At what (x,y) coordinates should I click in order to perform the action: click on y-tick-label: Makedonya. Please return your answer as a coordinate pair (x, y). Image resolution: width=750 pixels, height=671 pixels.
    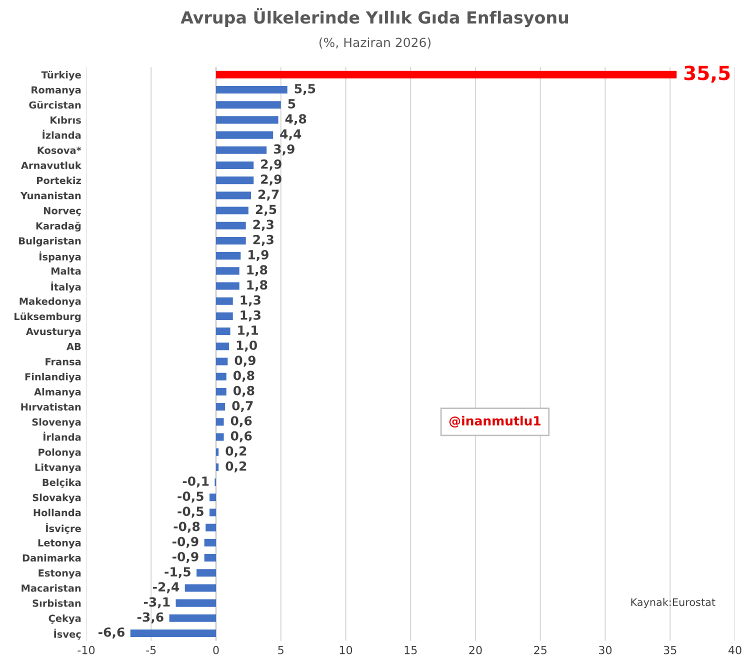
    Looking at the image, I should click on (50, 302).